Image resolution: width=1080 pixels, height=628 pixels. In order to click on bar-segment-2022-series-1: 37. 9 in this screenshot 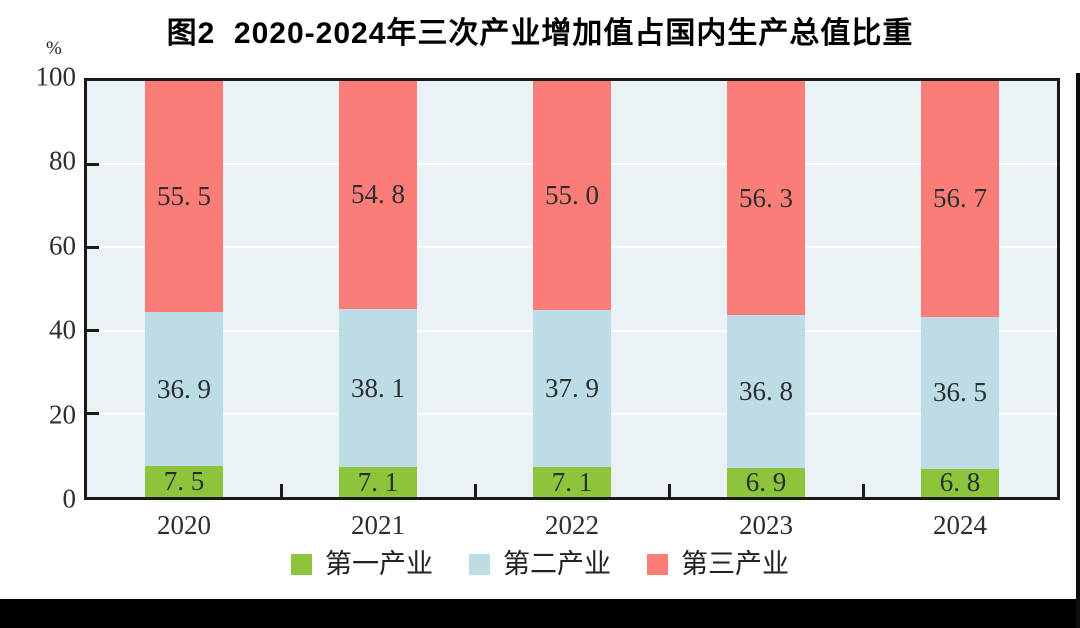, I will do `click(572, 388)`.